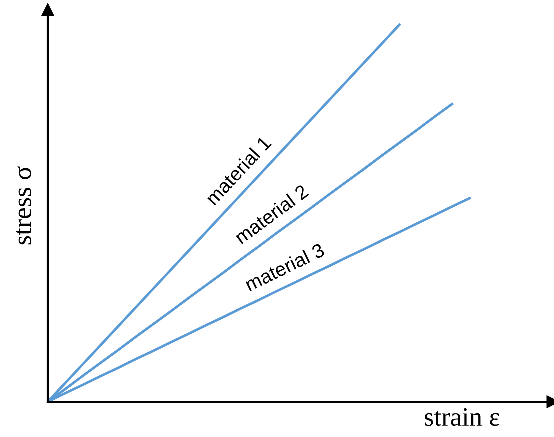 Image resolution: width=554 pixels, height=437 pixels. Describe the element at coordinates (462, 417) in the screenshot. I see `x-axis-title: strain ε` at that location.